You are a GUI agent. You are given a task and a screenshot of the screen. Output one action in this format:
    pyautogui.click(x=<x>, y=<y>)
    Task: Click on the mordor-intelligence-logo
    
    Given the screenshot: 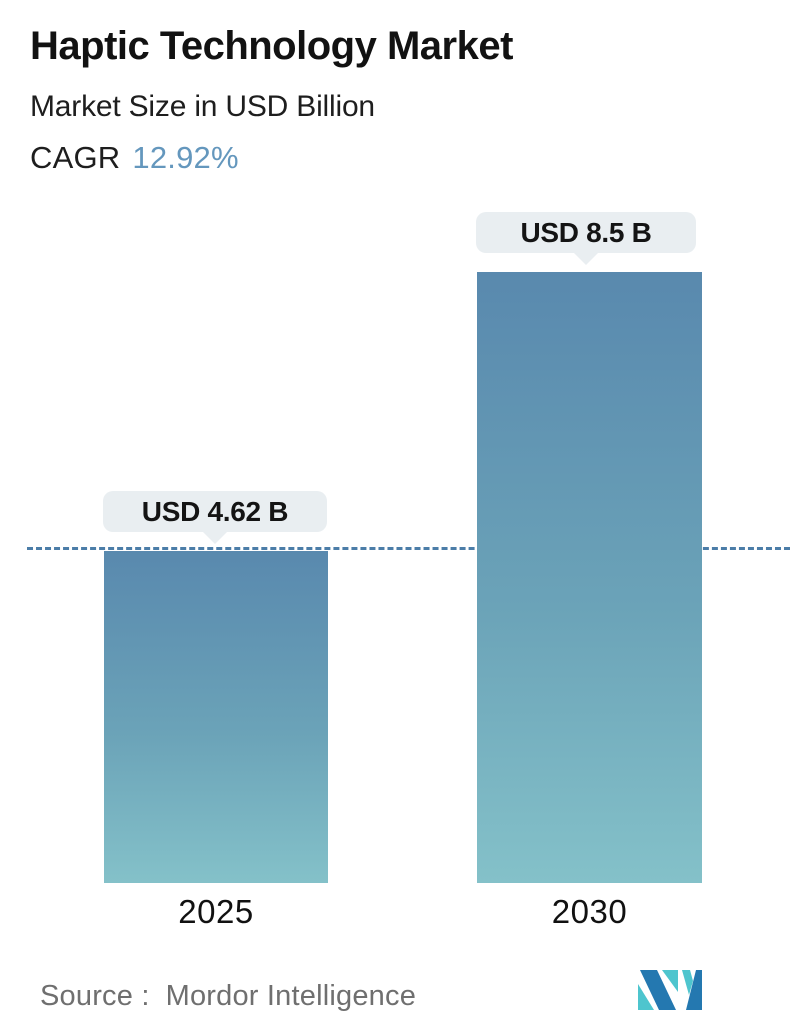 What is the action you would take?
    pyautogui.click(x=670, y=990)
    